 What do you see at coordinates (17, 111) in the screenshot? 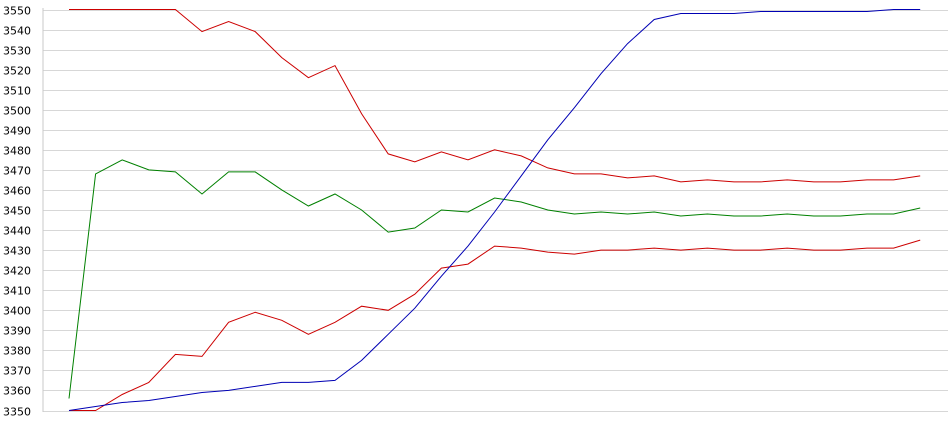
I see `y-tick-label: 3500` at bounding box center [17, 111].